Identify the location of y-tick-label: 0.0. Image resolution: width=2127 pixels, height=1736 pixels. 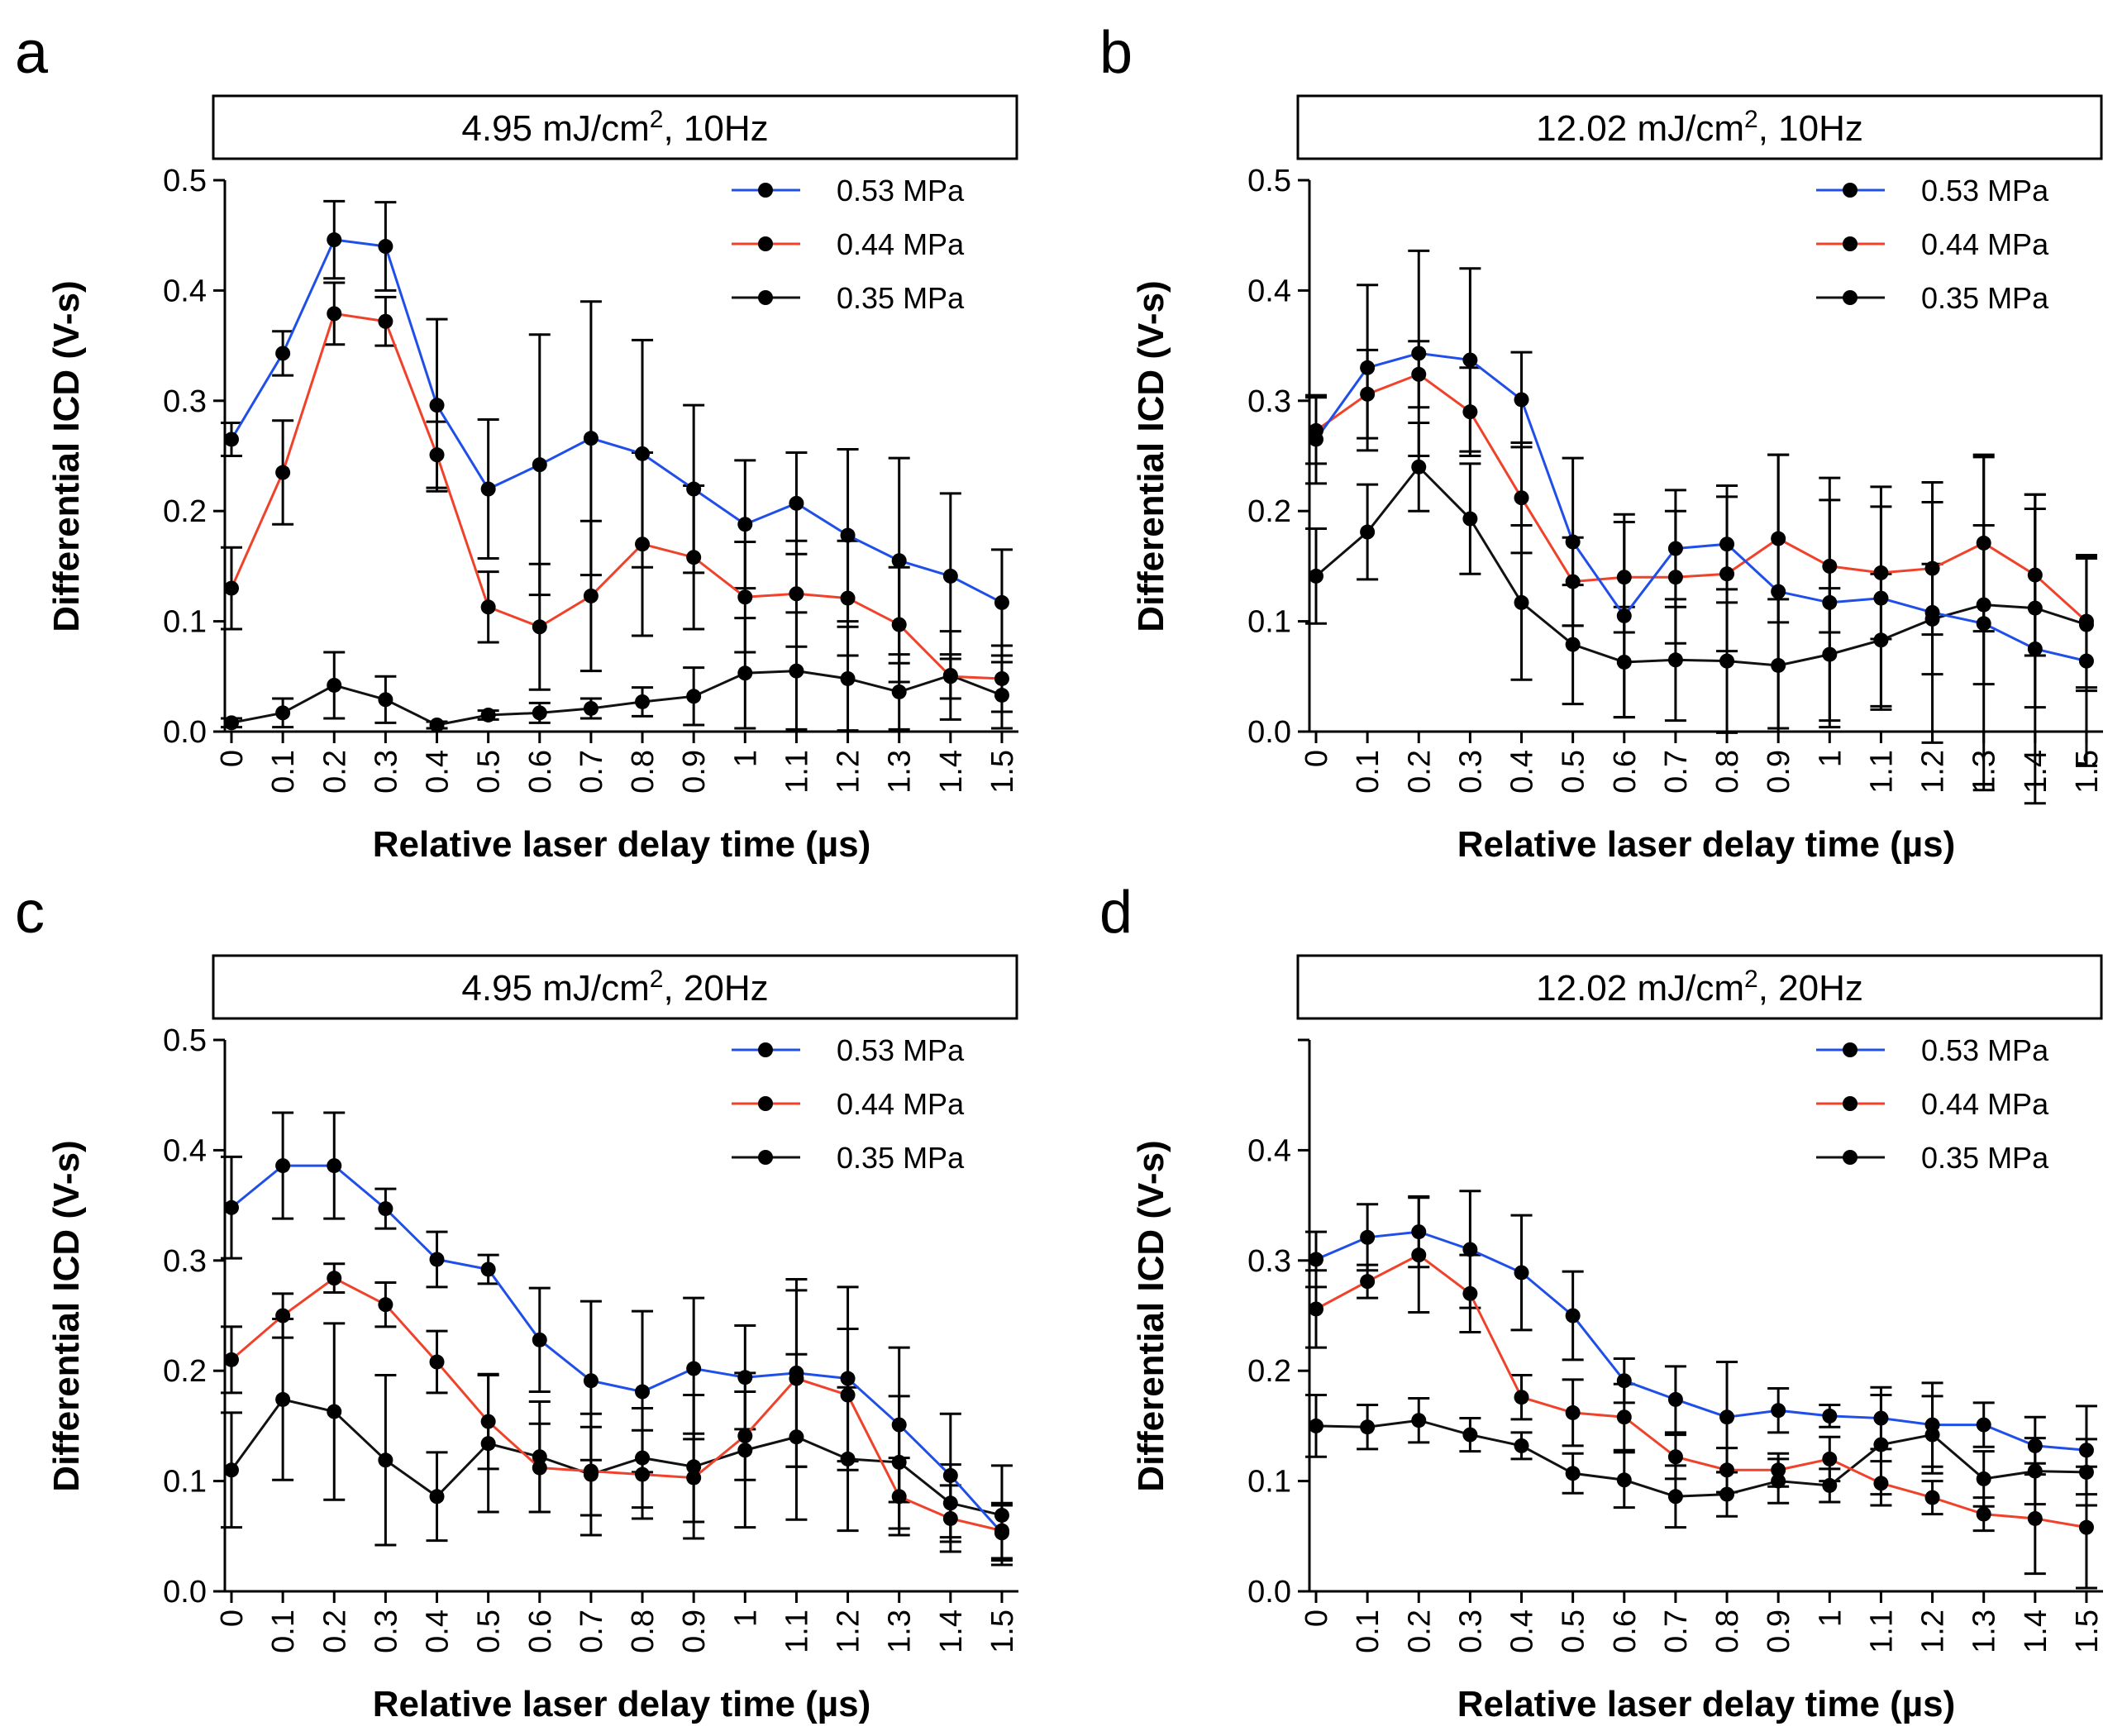
(185, 1592).